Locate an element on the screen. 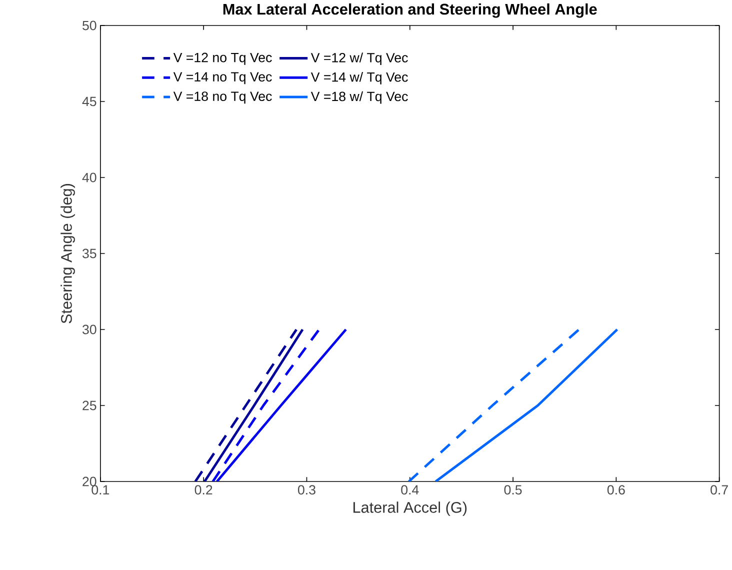  y-tick-label: 45 is located at coordinates (89, 101).